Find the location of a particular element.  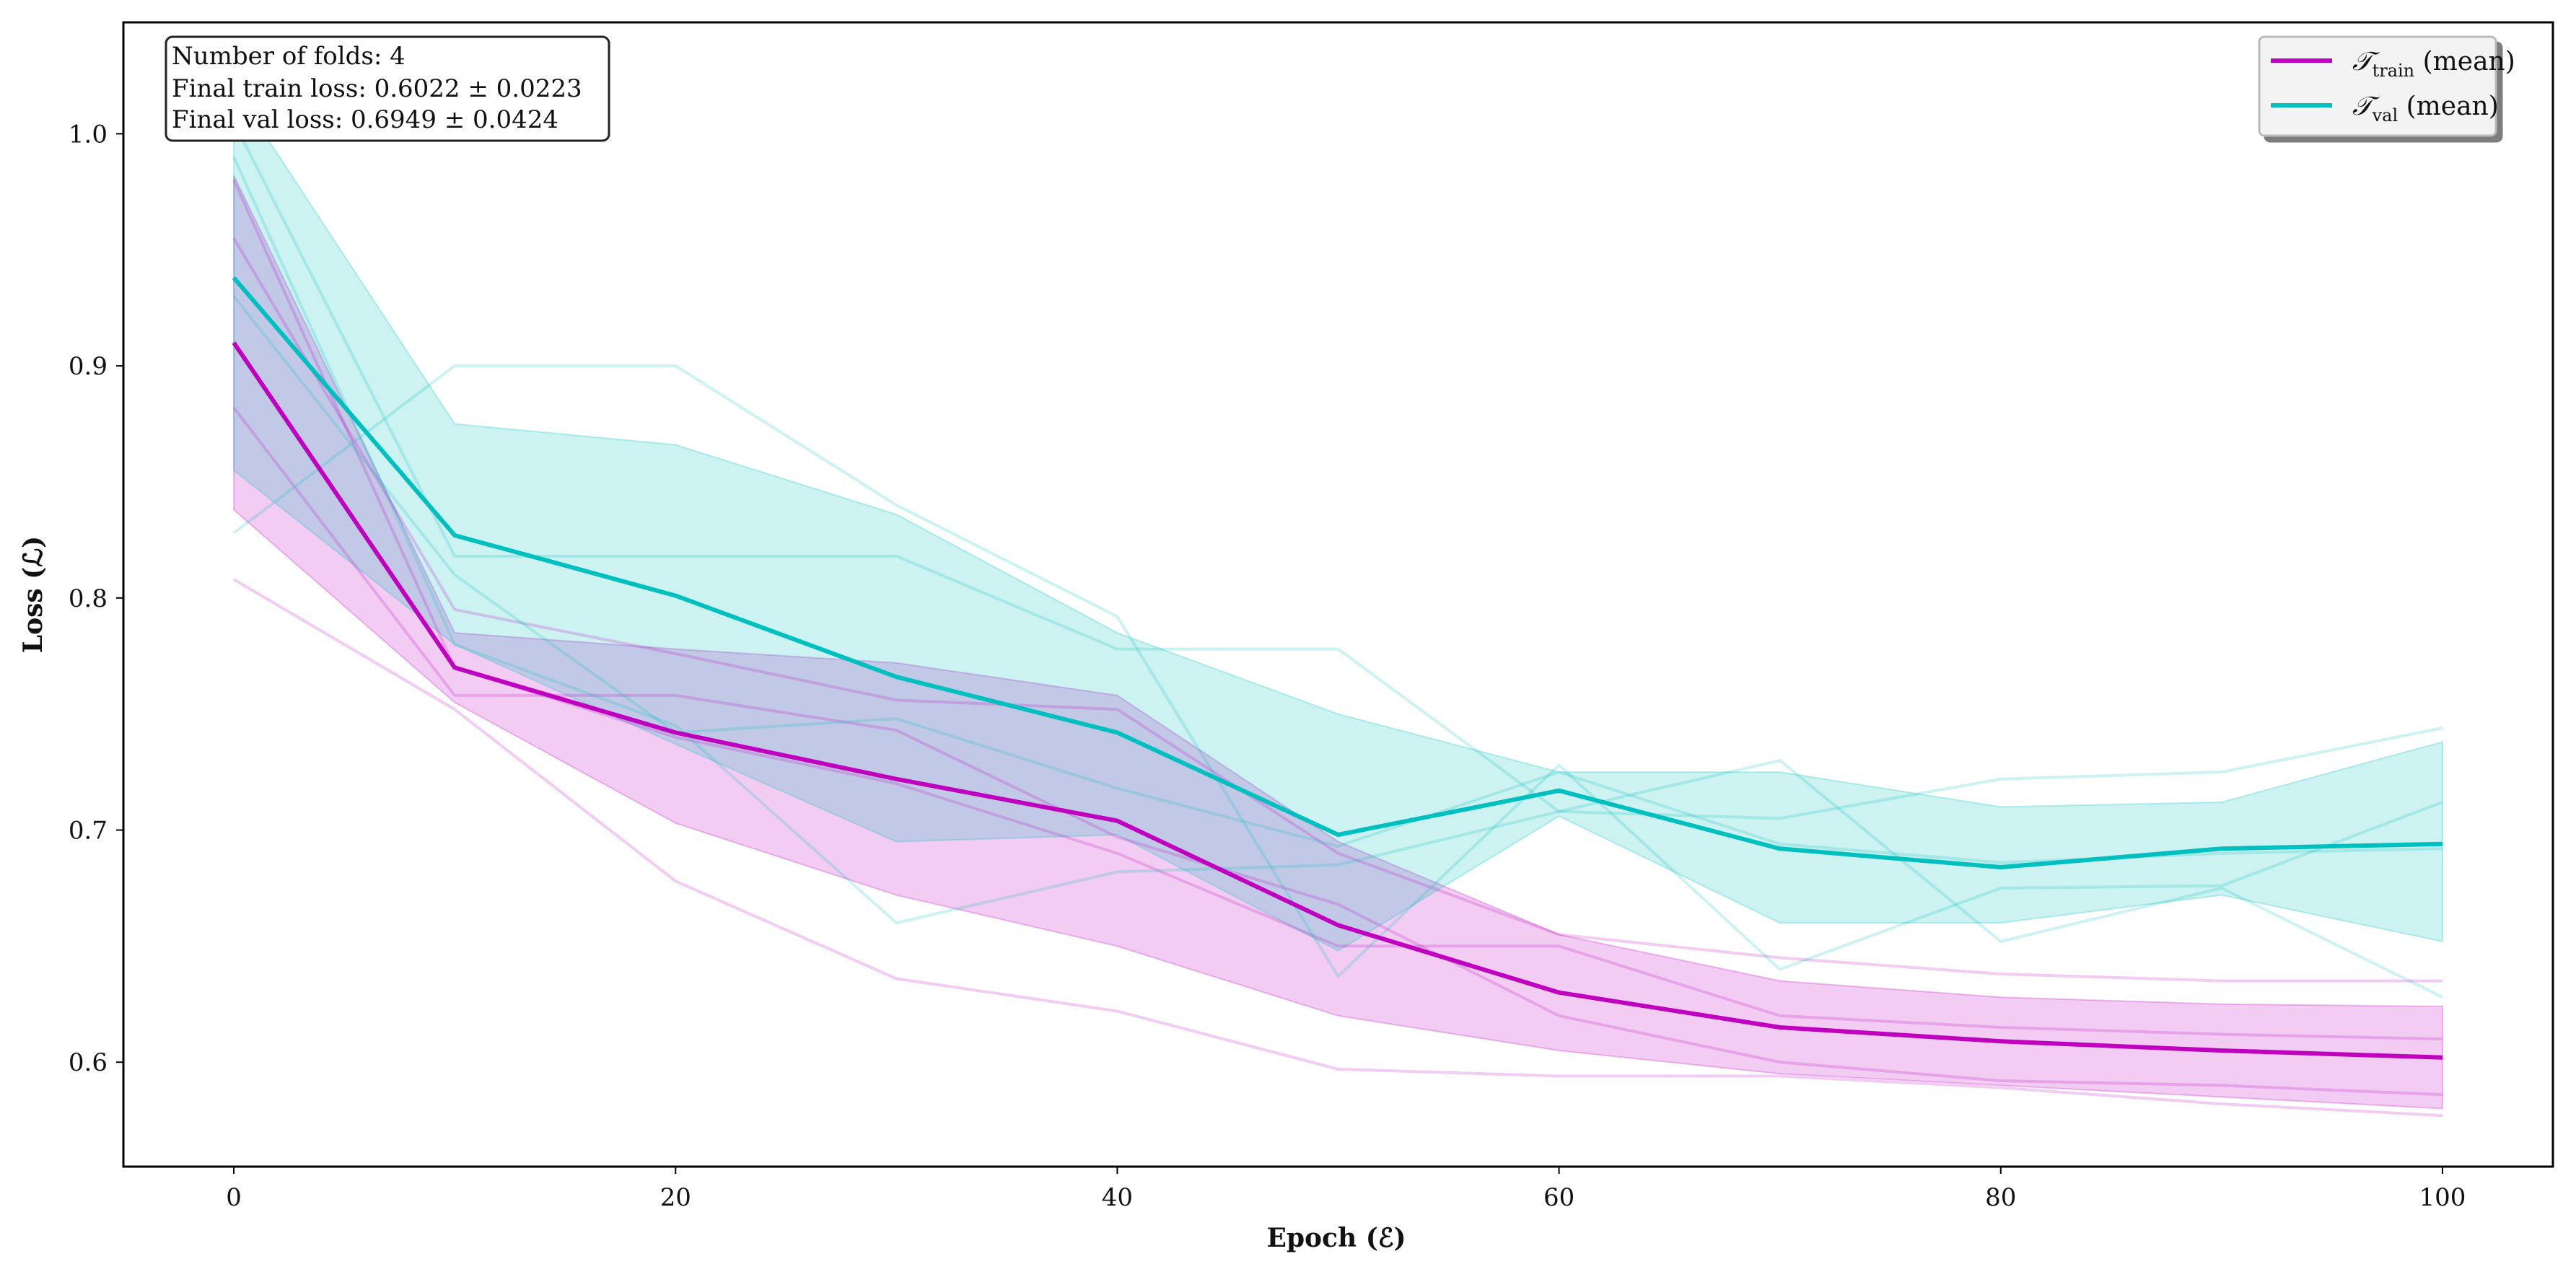

y-tick-label: 1.0 is located at coordinates (88, 134).